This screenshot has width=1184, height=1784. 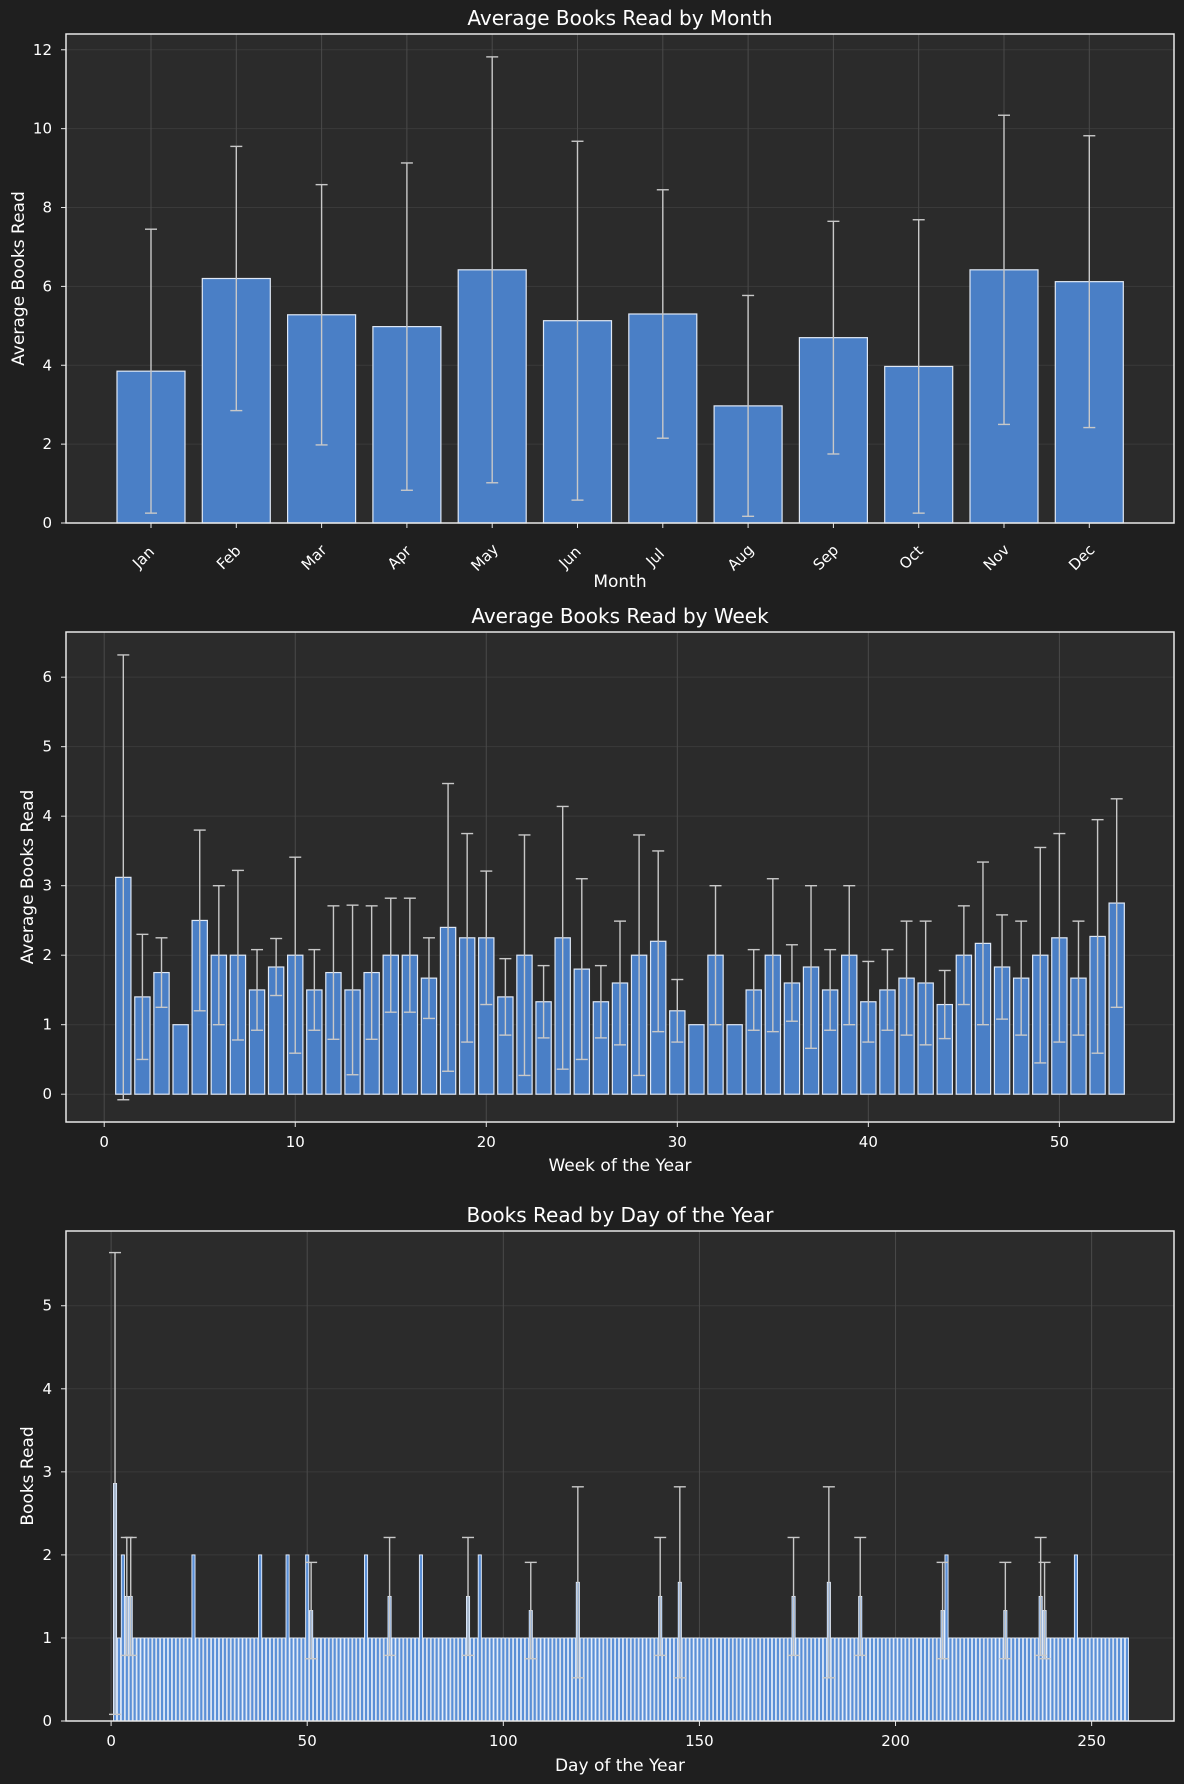 What do you see at coordinates (997, 558) in the screenshot?
I see `x-tick-label: Nov` at bounding box center [997, 558].